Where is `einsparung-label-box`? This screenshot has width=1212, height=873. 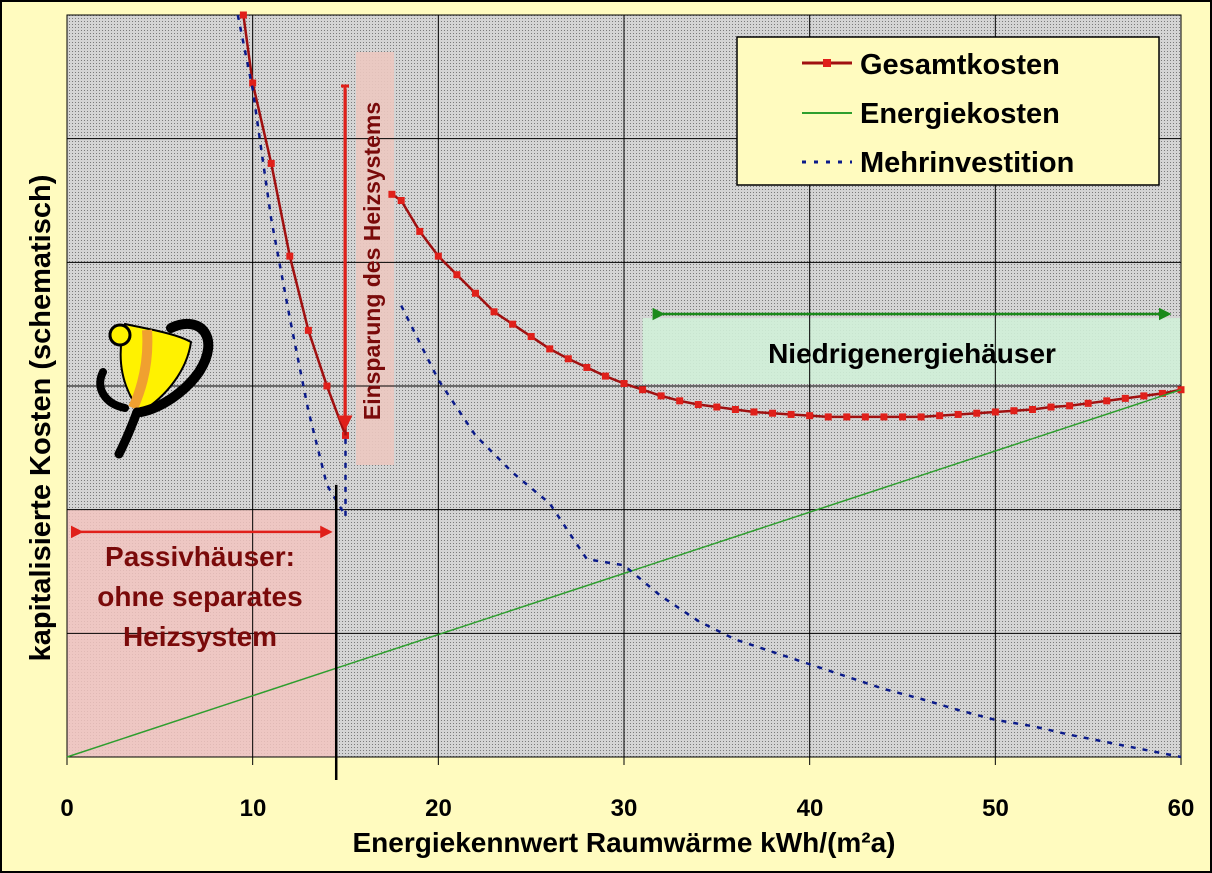 einsparung-label-box is located at coordinates (375, 258).